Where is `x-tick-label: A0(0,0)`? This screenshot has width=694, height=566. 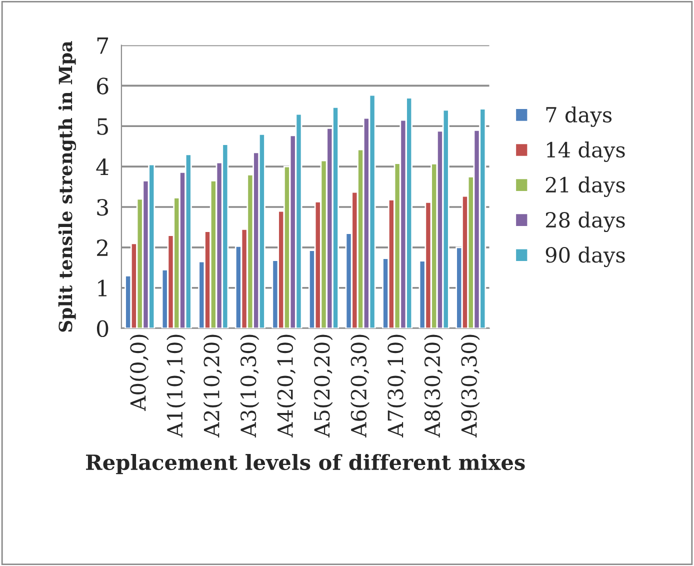
x-tick-label: A0(0,0) is located at coordinates (139, 372).